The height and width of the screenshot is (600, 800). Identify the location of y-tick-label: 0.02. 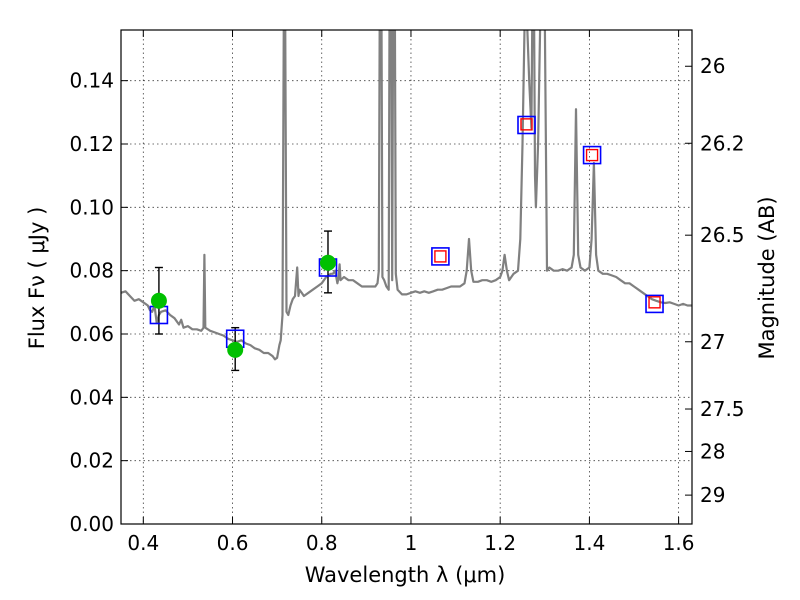
(91, 461).